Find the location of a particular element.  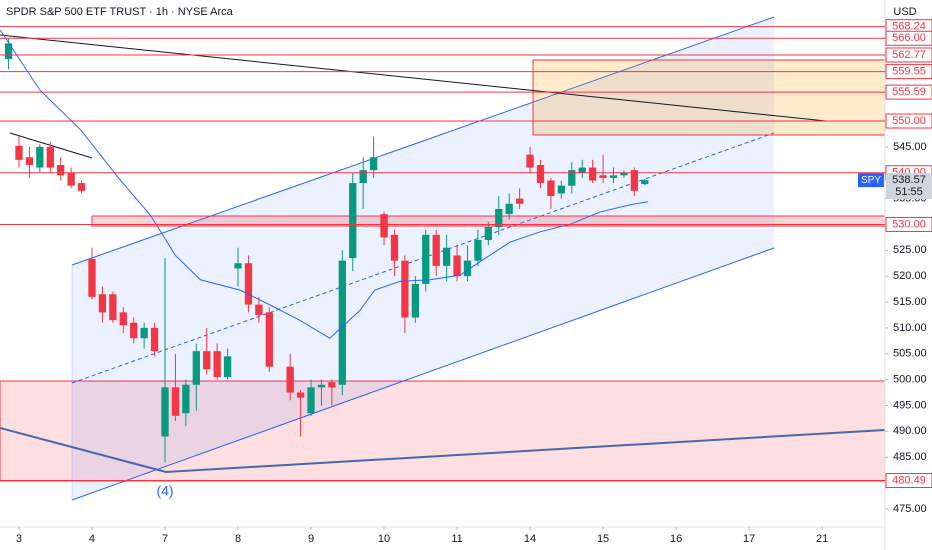

symbol-tag-box is located at coordinates (871, 180).